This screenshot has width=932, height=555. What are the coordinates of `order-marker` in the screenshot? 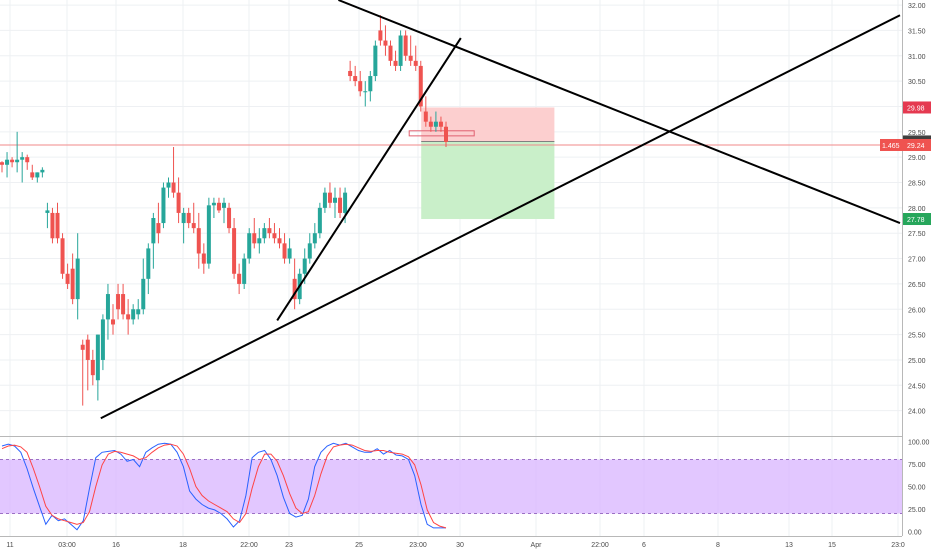 It's located at (441, 133).